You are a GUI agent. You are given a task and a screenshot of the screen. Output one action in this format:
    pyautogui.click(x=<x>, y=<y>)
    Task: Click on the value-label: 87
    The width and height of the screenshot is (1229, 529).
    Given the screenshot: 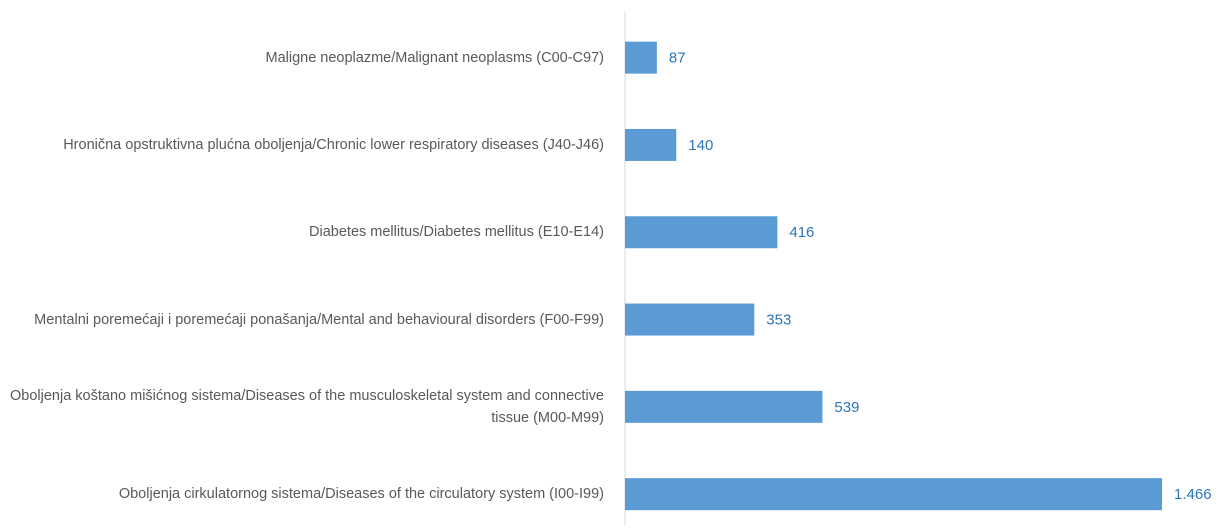 What is the action you would take?
    pyautogui.click(x=677, y=58)
    